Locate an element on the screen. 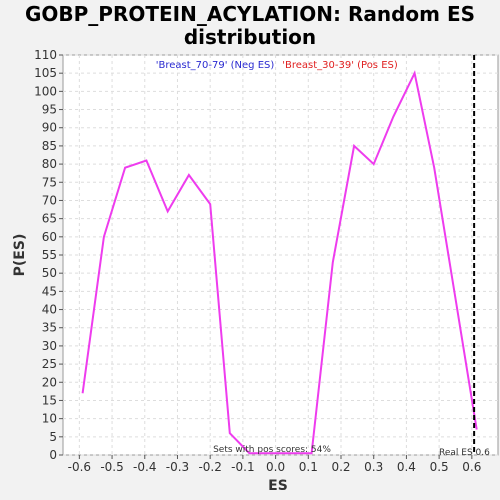  y-tick-label: 95 is located at coordinates (49, 110).